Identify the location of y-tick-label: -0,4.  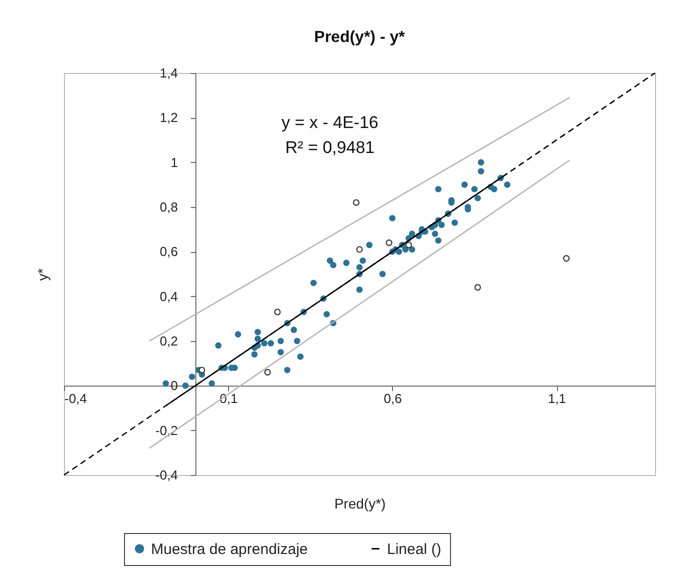
(166, 475).